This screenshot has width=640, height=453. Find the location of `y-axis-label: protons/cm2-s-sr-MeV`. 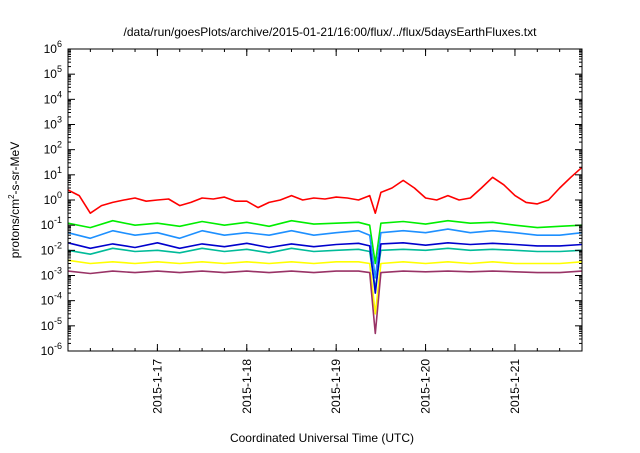

y-axis-label: protons/cm2-s-sr-MeV is located at coordinates (14, 200).